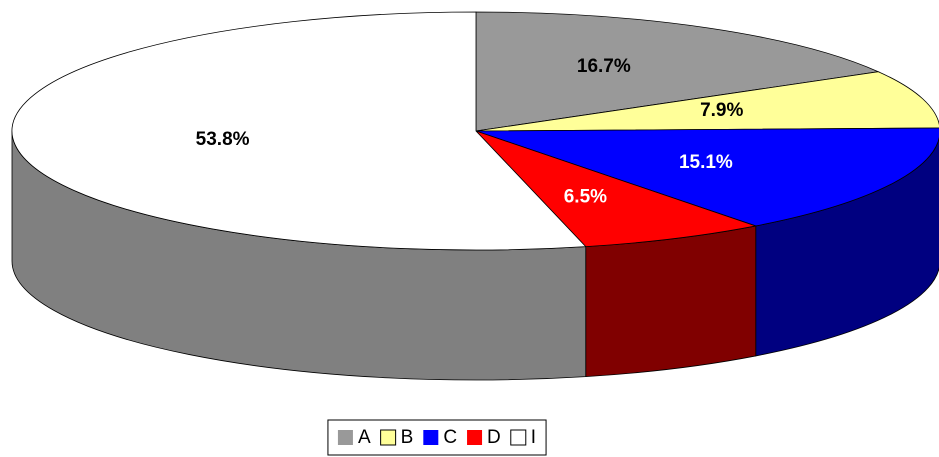 Image resolution: width=939 pixels, height=457 pixels. I want to click on legend-label: A, so click(364, 437).